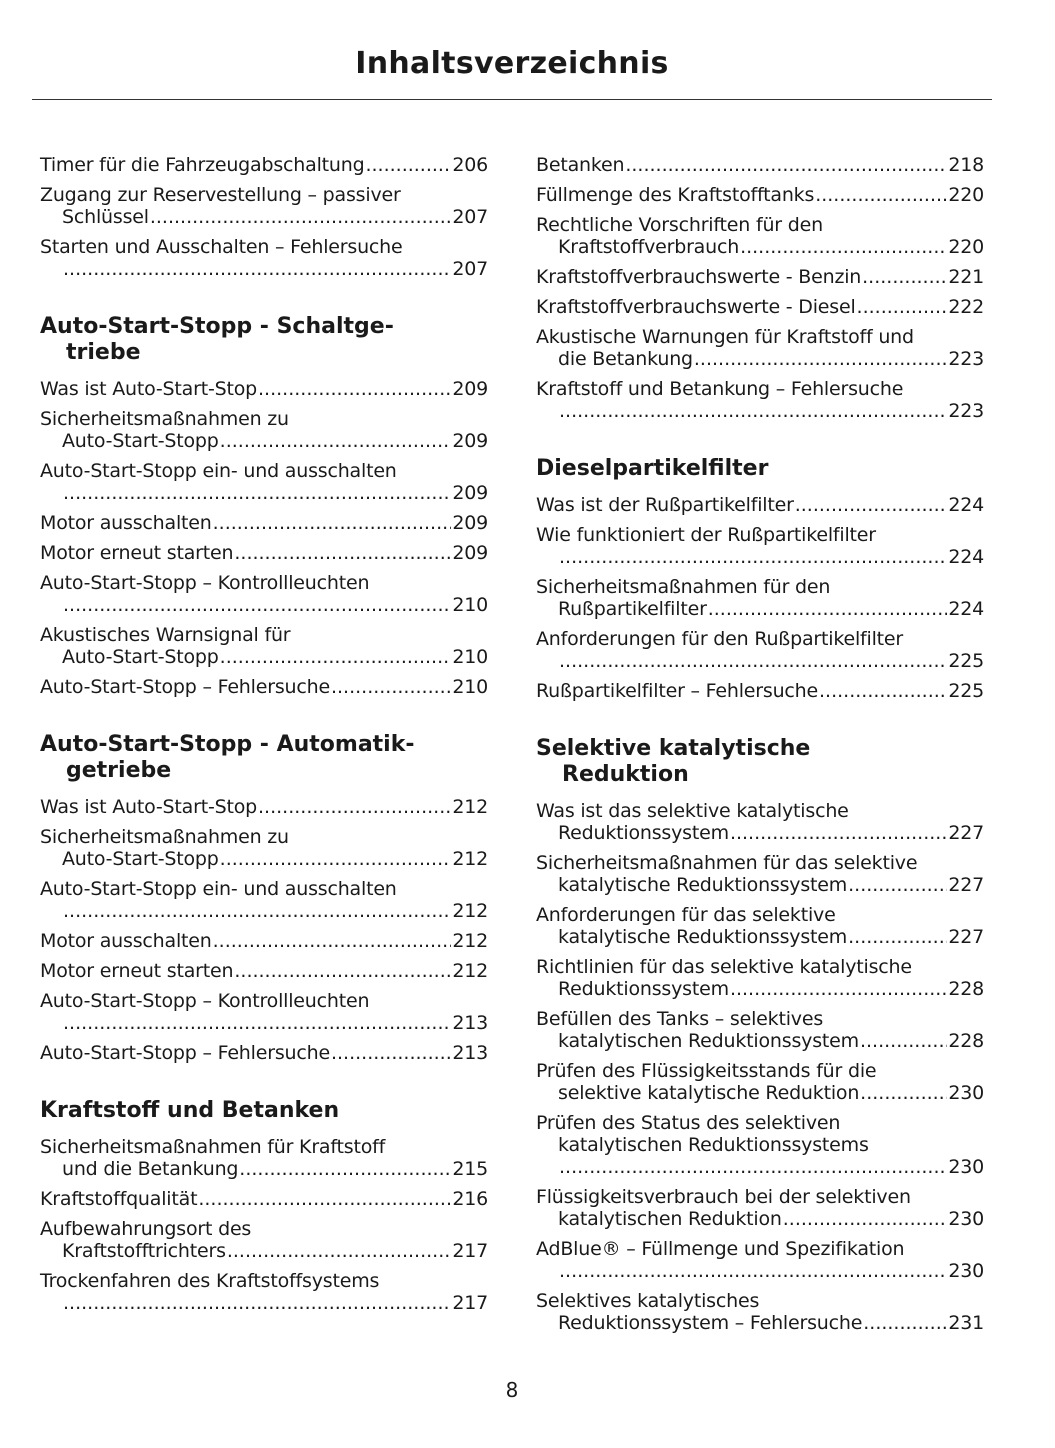 The width and height of the screenshot is (1055, 1448). I want to click on toc-entry: Trockenfahren des Kraftstoffsystems 217, so click(264, 1288).